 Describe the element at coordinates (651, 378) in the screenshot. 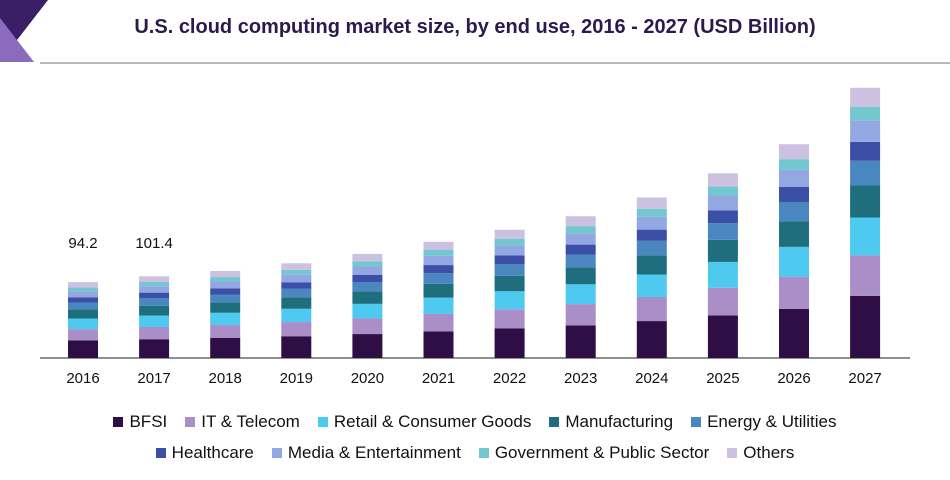

I see `x-tick-label-2024: 2024` at that location.